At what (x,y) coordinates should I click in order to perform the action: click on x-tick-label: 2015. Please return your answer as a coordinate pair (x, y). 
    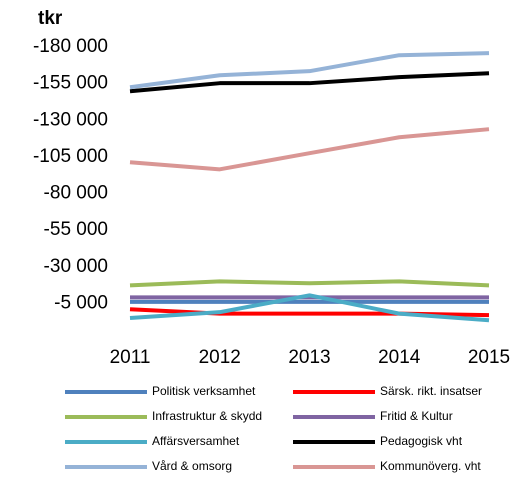
    Looking at the image, I should click on (489, 357).